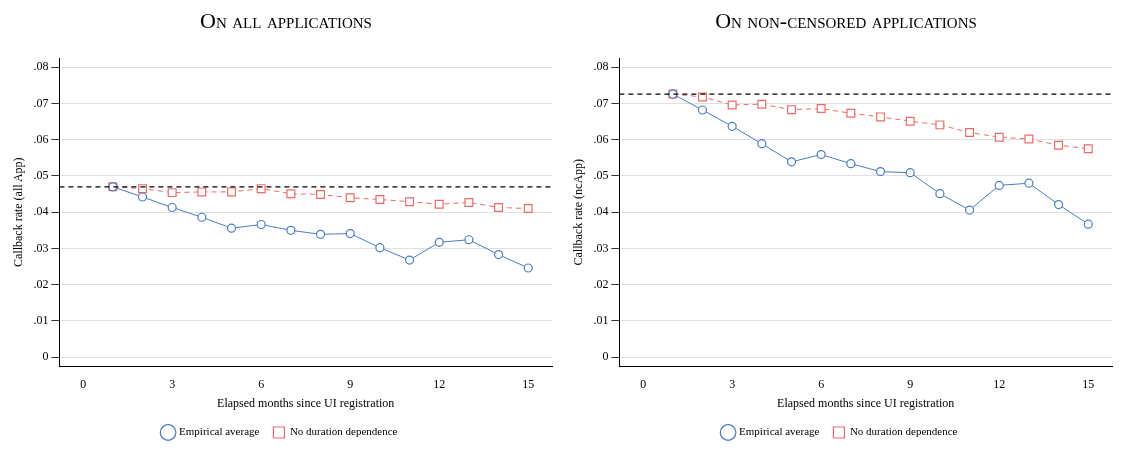 The image size is (1132, 461). Describe the element at coordinates (578, 212) in the screenshot. I see `y-axis-title: Callback rate (ncApp)` at that location.